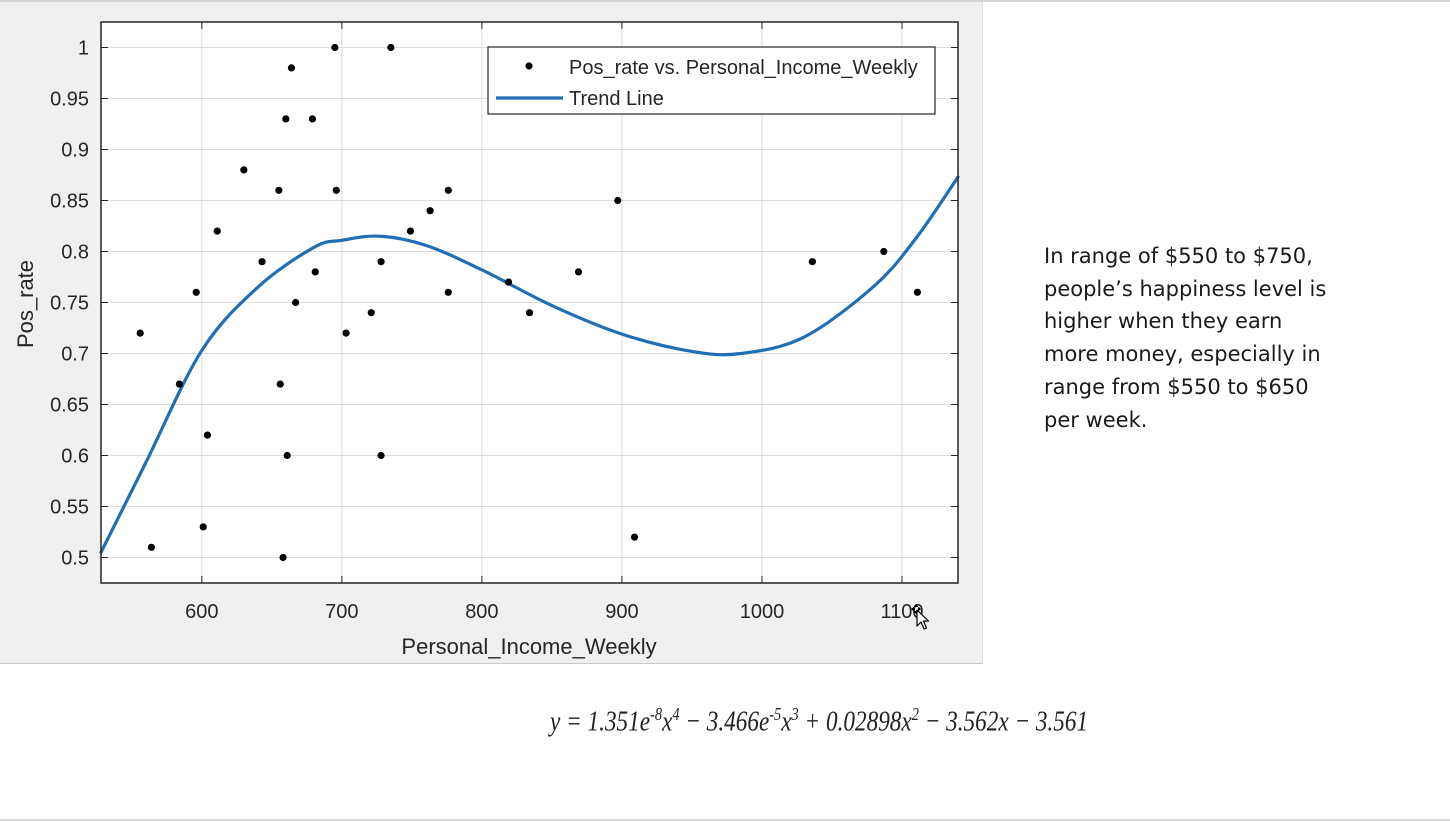 The height and width of the screenshot is (821, 1450). I want to click on y-tick-label: 0.85, so click(69, 202).